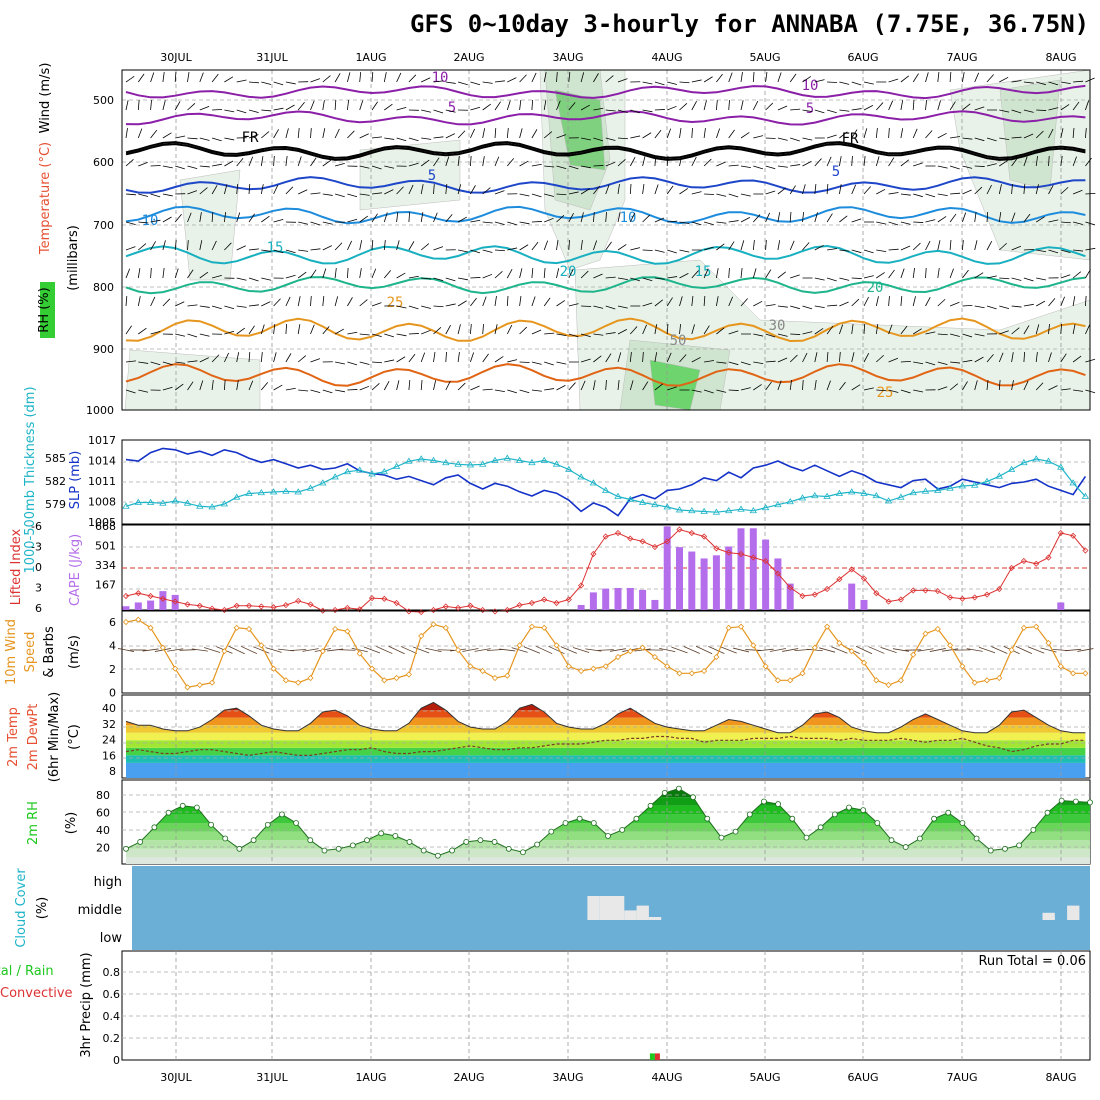  Describe the element at coordinates (395, 303) in the screenshot. I see `contour-label: 25` at that location.